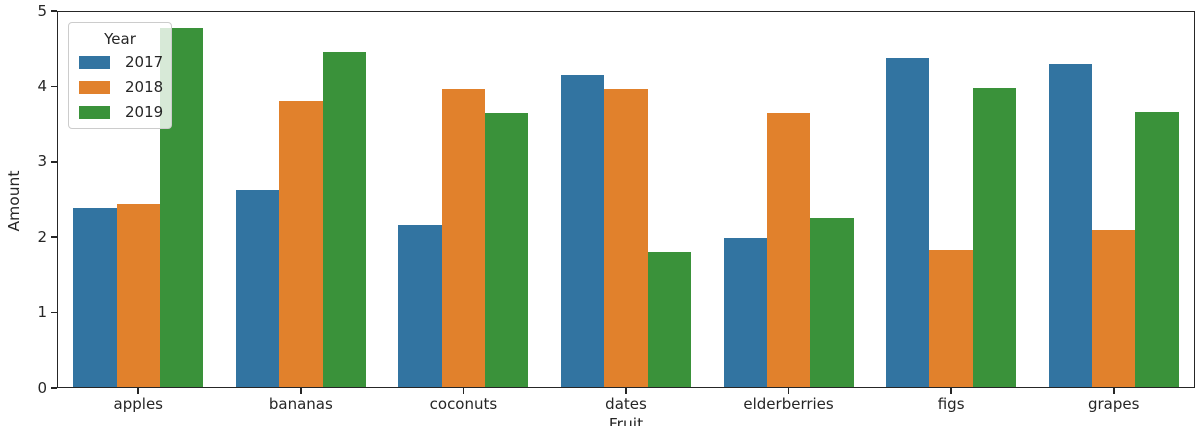 Image resolution: width=1200 pixels, height=426 pixels. Describe the element at coordinates (120, 75) in the screenshot. I see `legend: Year 2017 2018 2019` at that location.